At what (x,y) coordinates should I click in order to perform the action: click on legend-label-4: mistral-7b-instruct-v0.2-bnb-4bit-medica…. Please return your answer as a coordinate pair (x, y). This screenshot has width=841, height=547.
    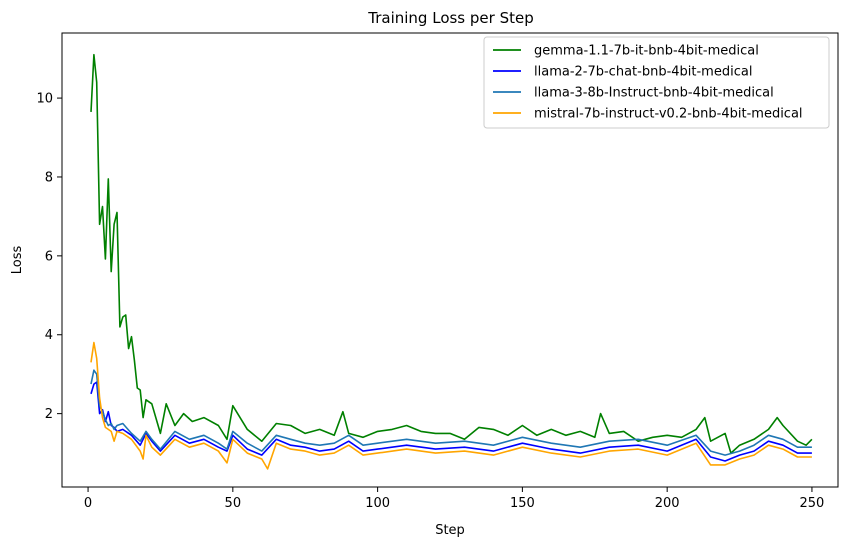
    Looking at the image, I should click on (668, 114).